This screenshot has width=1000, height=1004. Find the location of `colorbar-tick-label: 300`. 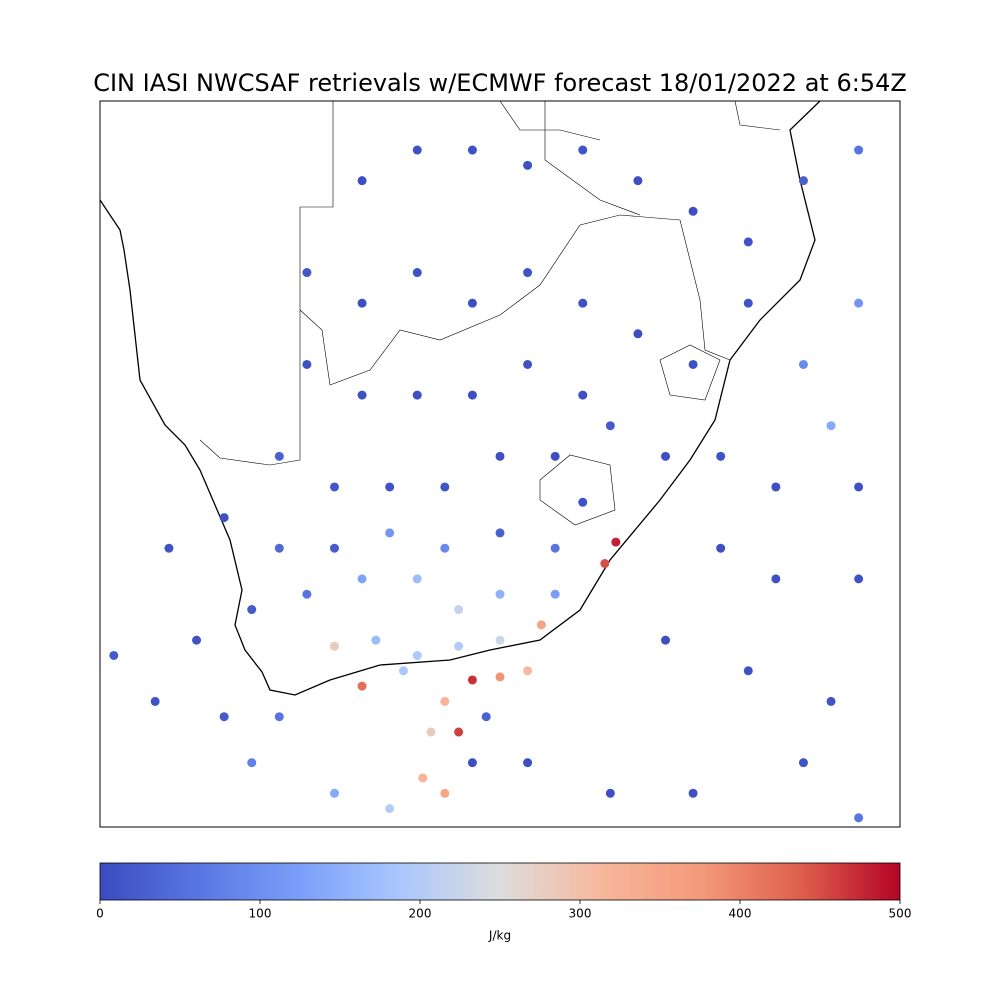

colorbar-tick-label: 300 is located at coordinates (580, 914).